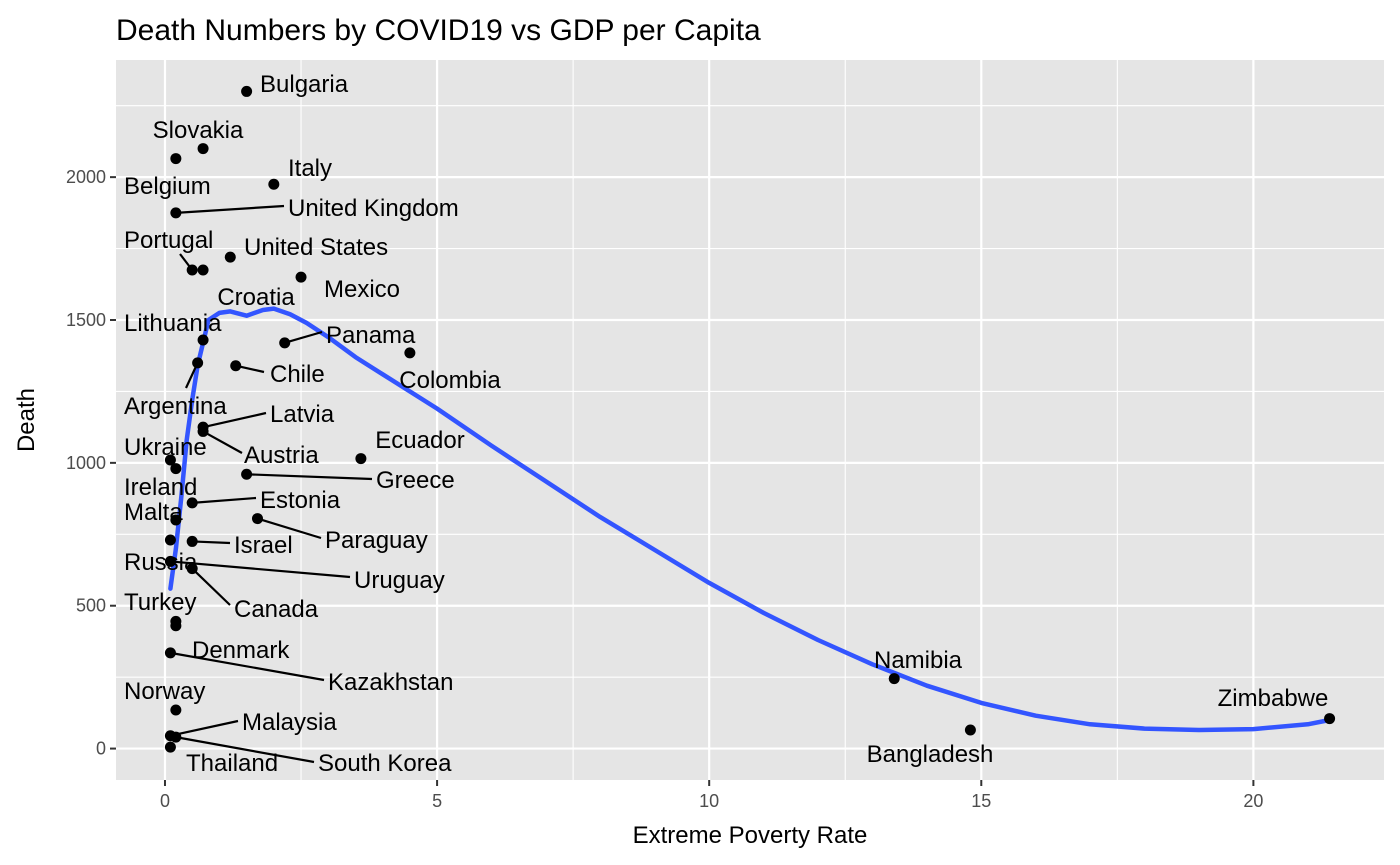  Describe the element at coordinates (385, 763) in the screenshot. I see `point-label: South Korea` at that location.